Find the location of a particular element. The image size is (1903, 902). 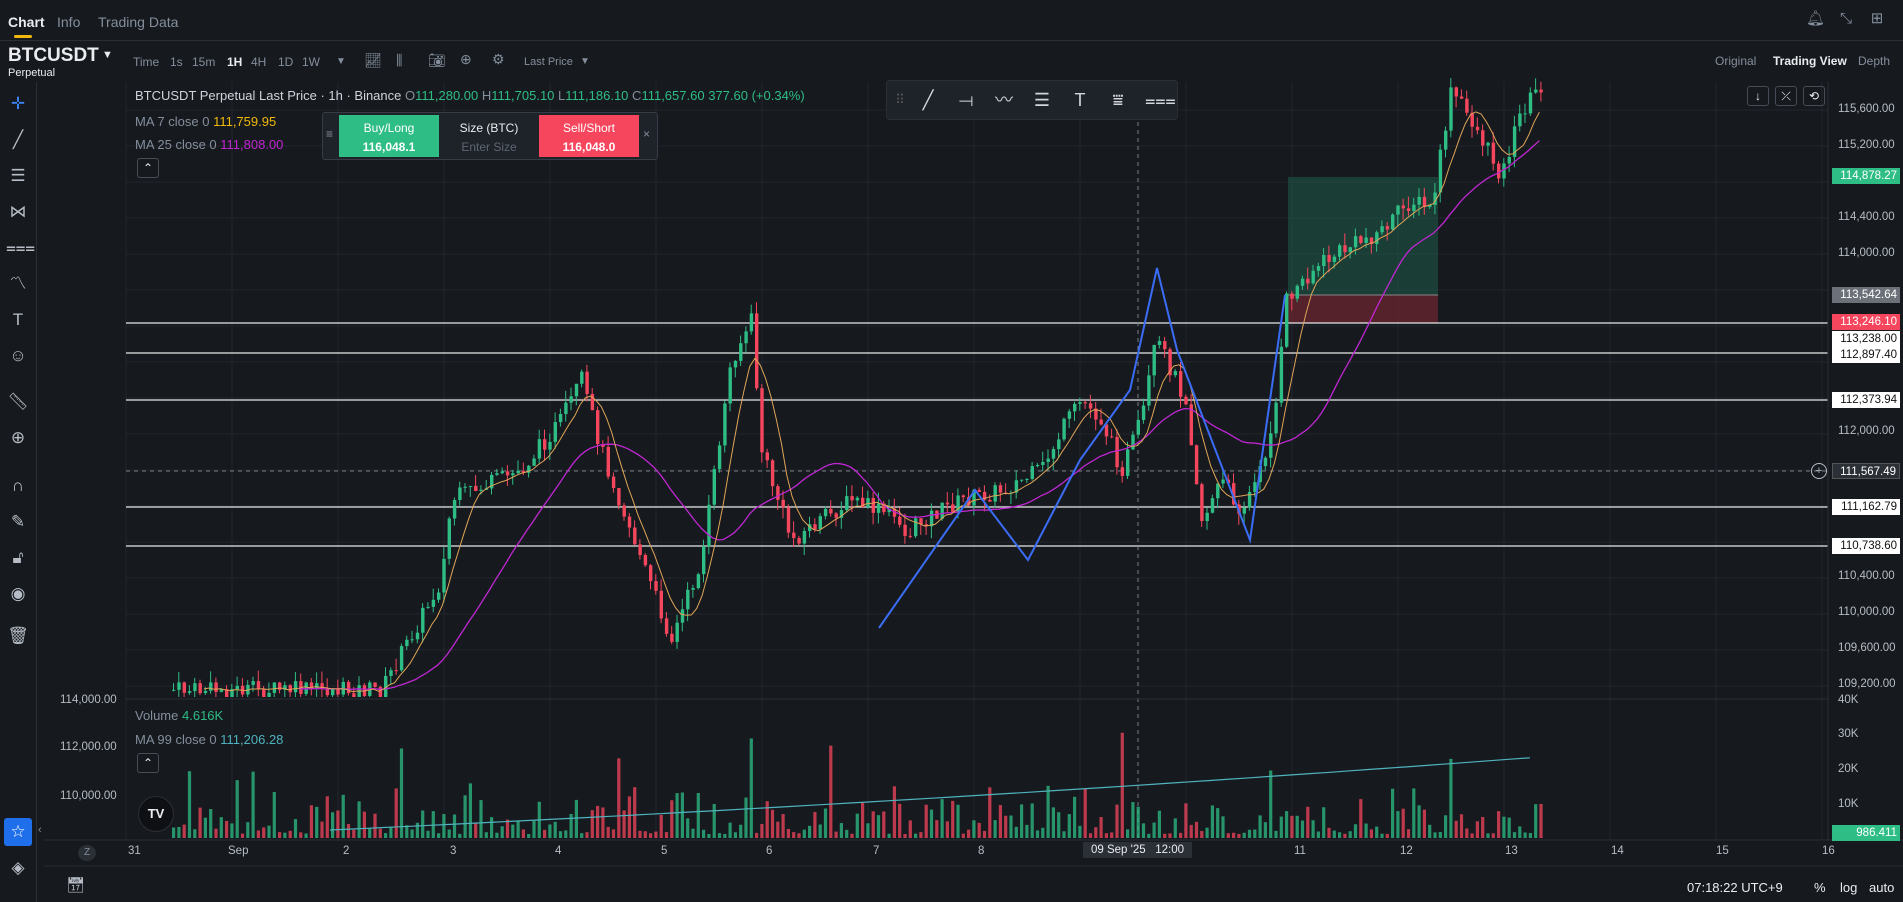

timeframe-1s: 1s is located at coordinates (176, 62).